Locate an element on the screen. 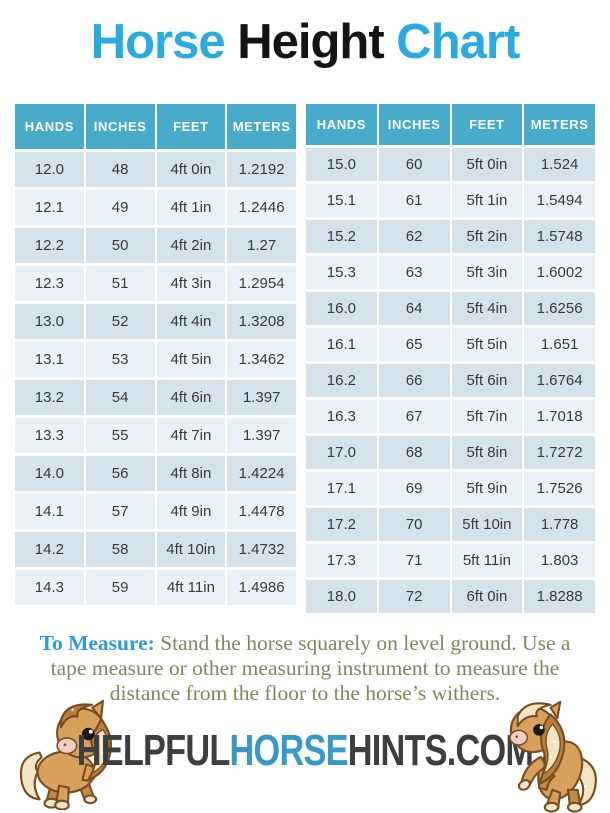 Image resolution: width=610 pixels, height=813 pixels. table-cell: 13.2 is located at coordinates (49, 397).